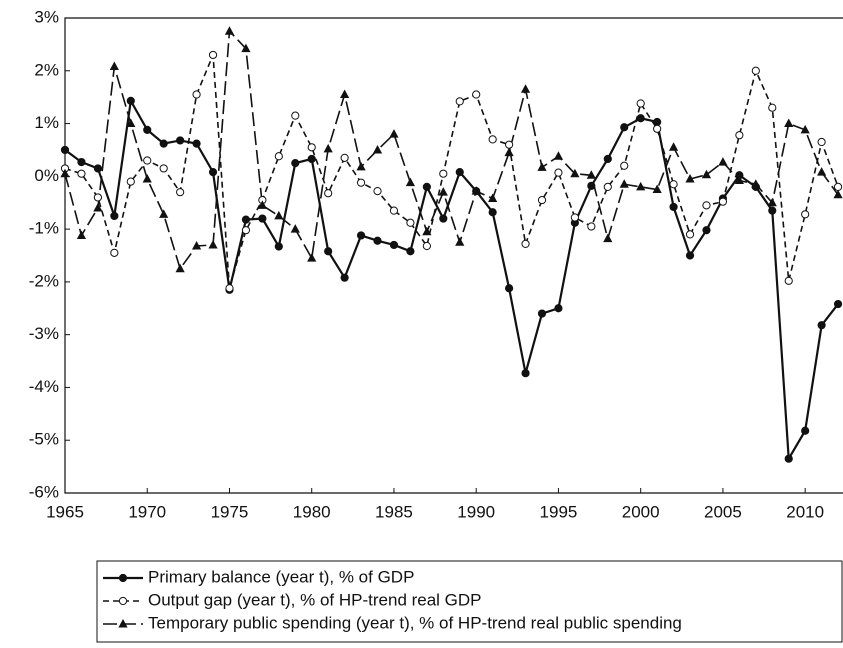 The width and height of the screenshot is (843, 648). I want to click on y-tick-label: -2%, so click(44, 280).